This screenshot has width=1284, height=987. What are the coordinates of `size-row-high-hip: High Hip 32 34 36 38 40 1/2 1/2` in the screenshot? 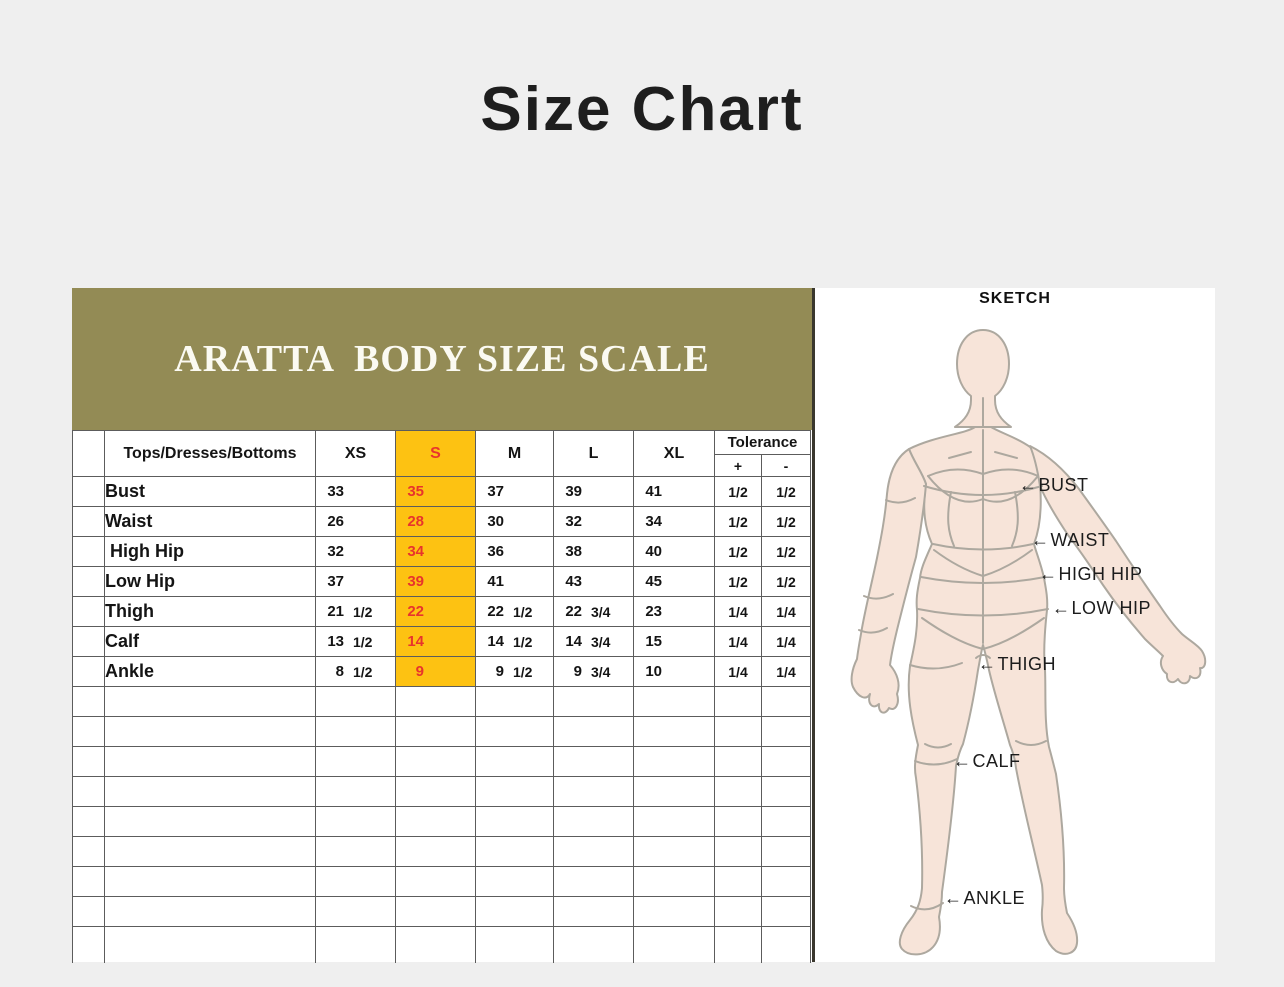 It's located at (441, 551).